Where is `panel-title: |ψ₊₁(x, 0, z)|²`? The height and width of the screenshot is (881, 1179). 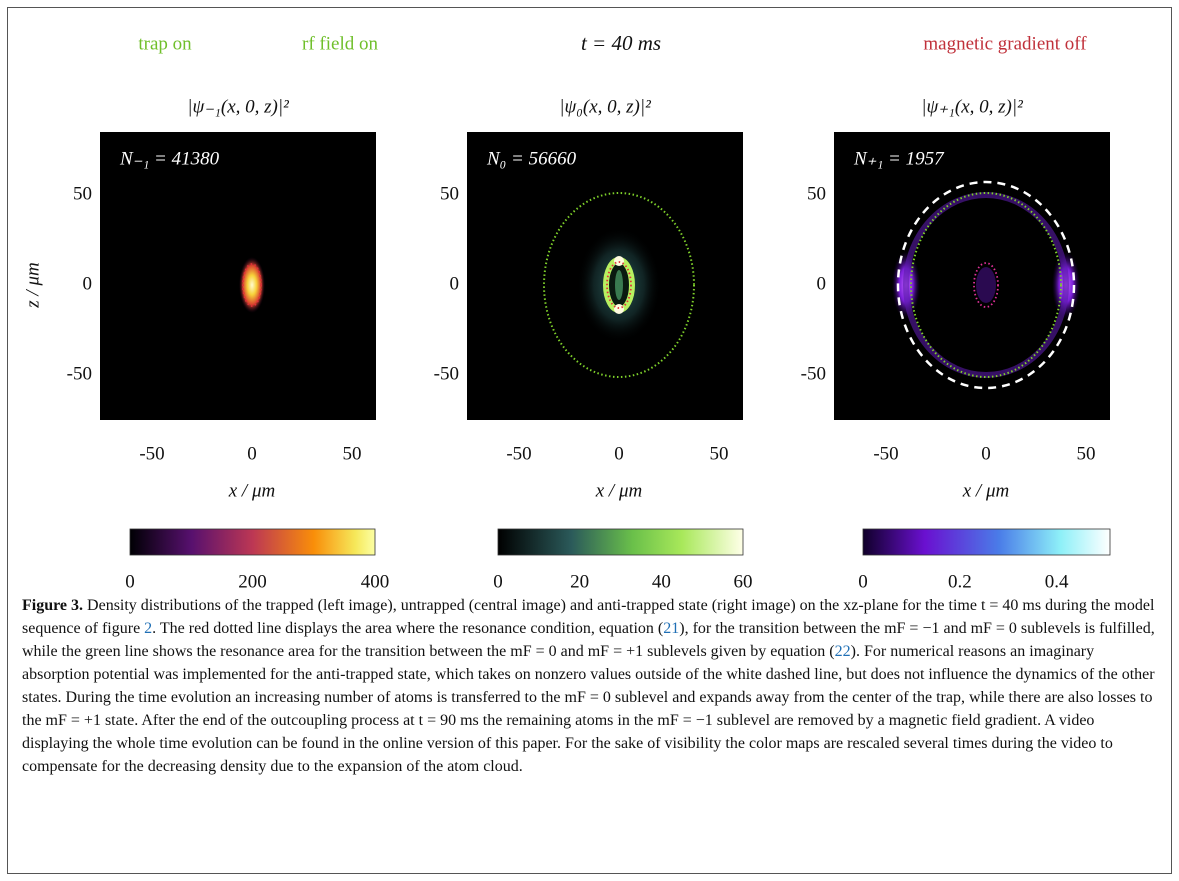
panel-title: |ψ₊₁(x, 0, z)|² is located at coordinates (972, 106).